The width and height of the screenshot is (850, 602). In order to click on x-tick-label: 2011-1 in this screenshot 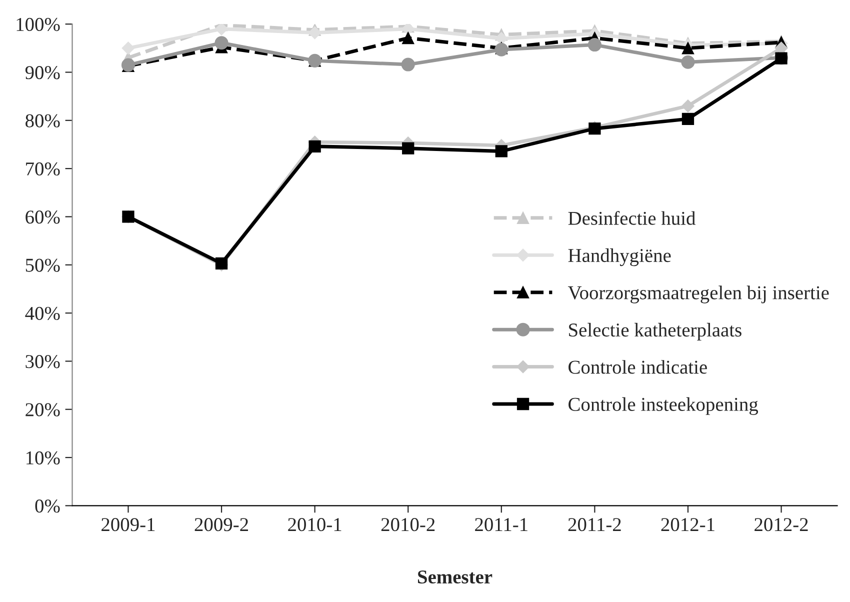, I will do `click(501, 525)`.